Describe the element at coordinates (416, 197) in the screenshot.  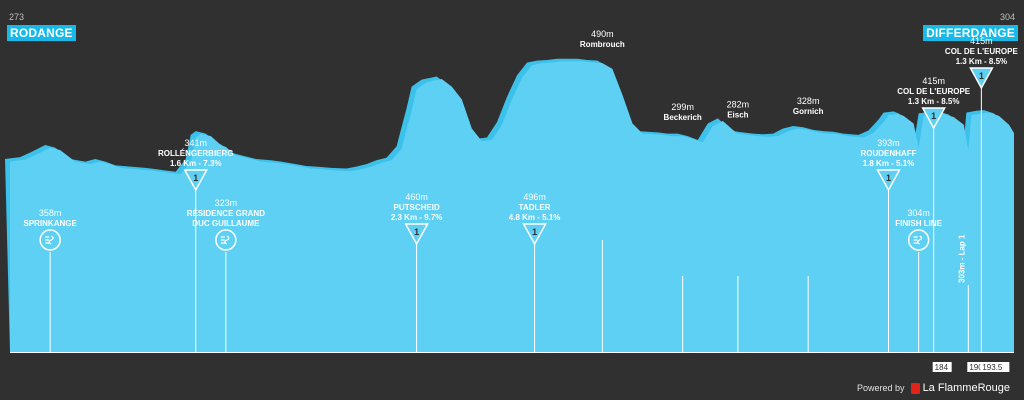
I see `annotation-elevation: 460m` at that location.